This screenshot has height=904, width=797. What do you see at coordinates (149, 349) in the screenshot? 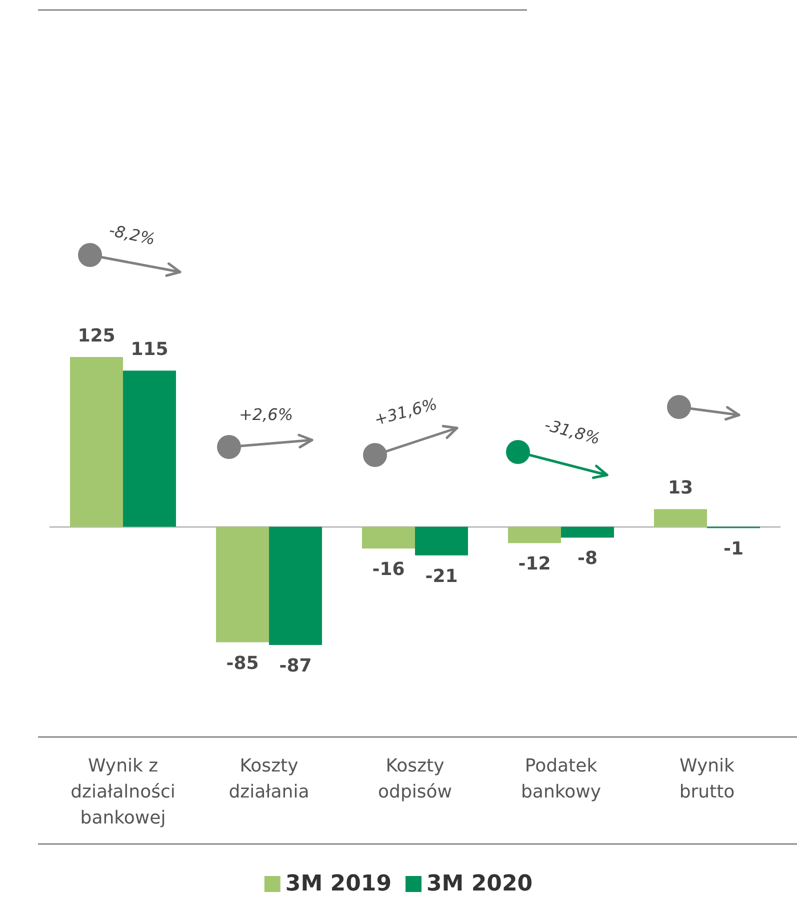
I see `data-label: 115` at bounding box center [149, 349].